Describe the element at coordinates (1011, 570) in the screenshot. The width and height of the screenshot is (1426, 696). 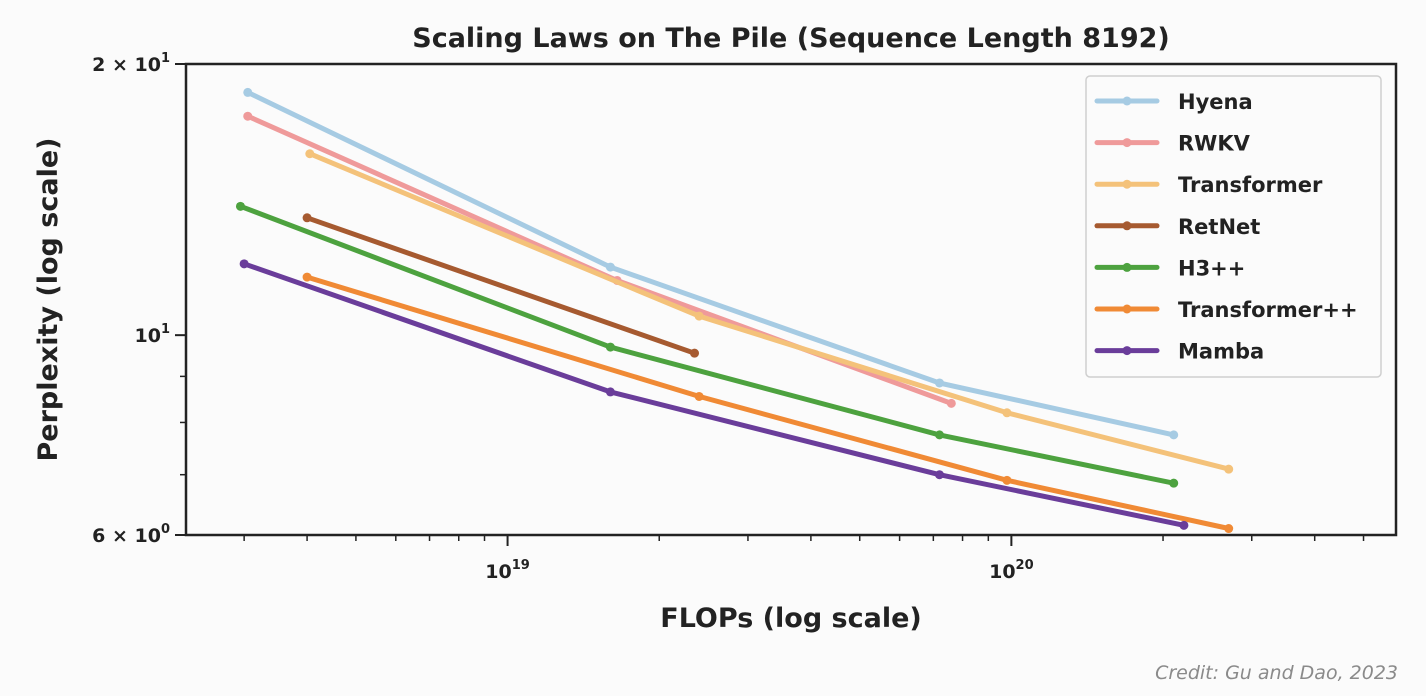
I see `x-tick-label: 1020` at that location.